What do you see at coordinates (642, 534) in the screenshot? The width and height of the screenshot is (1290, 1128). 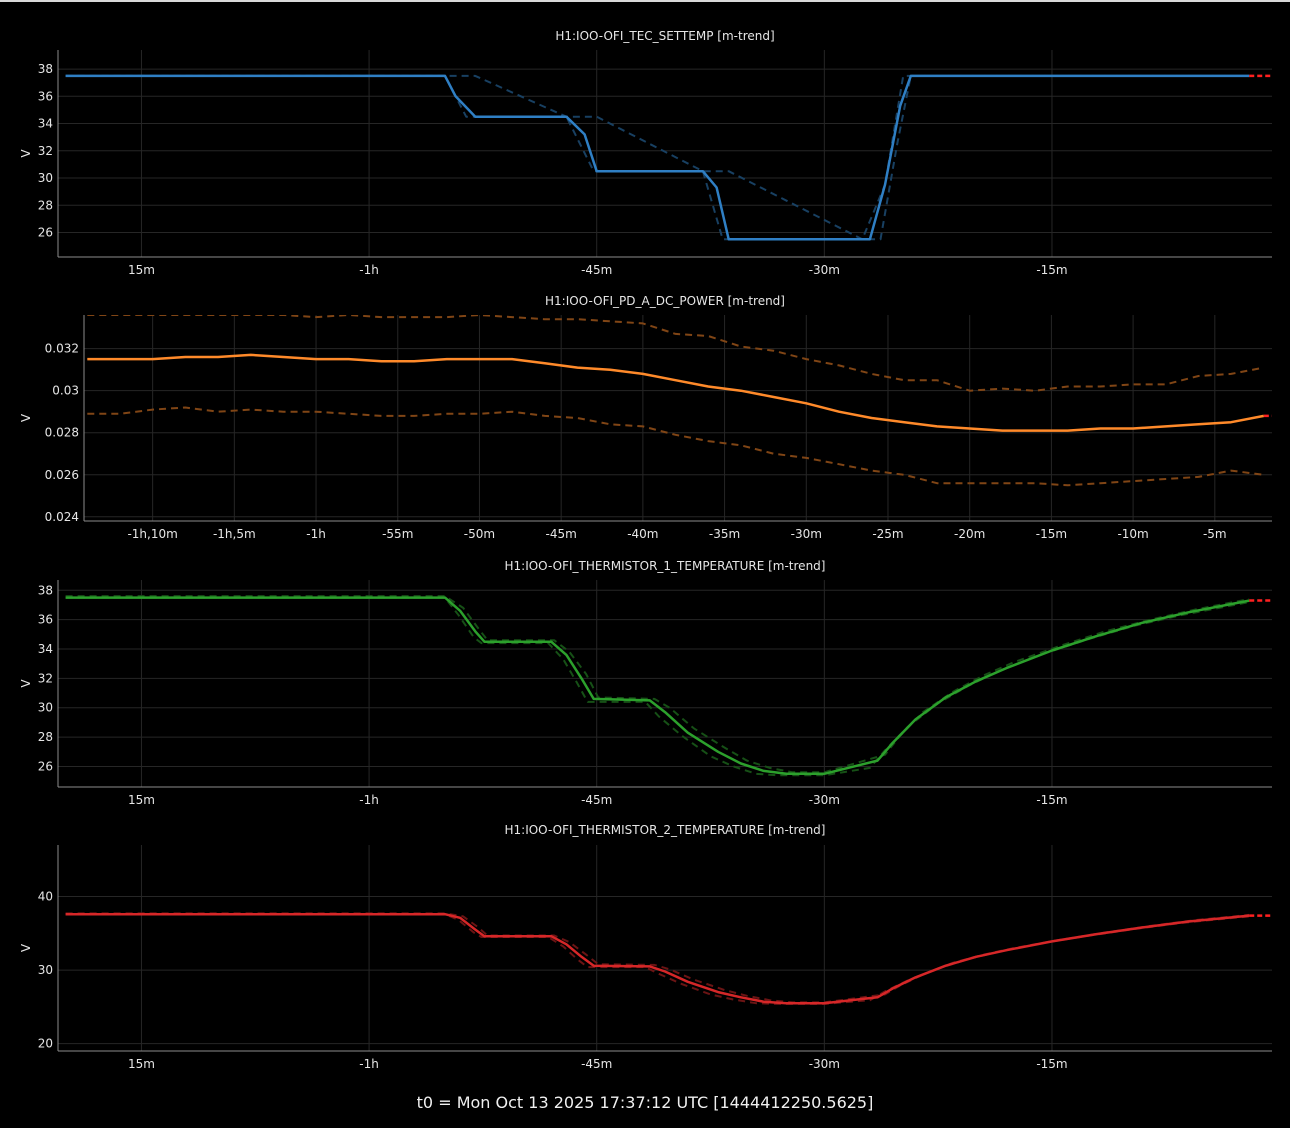 I see `x-tick-label: -40m` at bounding box center [642, 534].